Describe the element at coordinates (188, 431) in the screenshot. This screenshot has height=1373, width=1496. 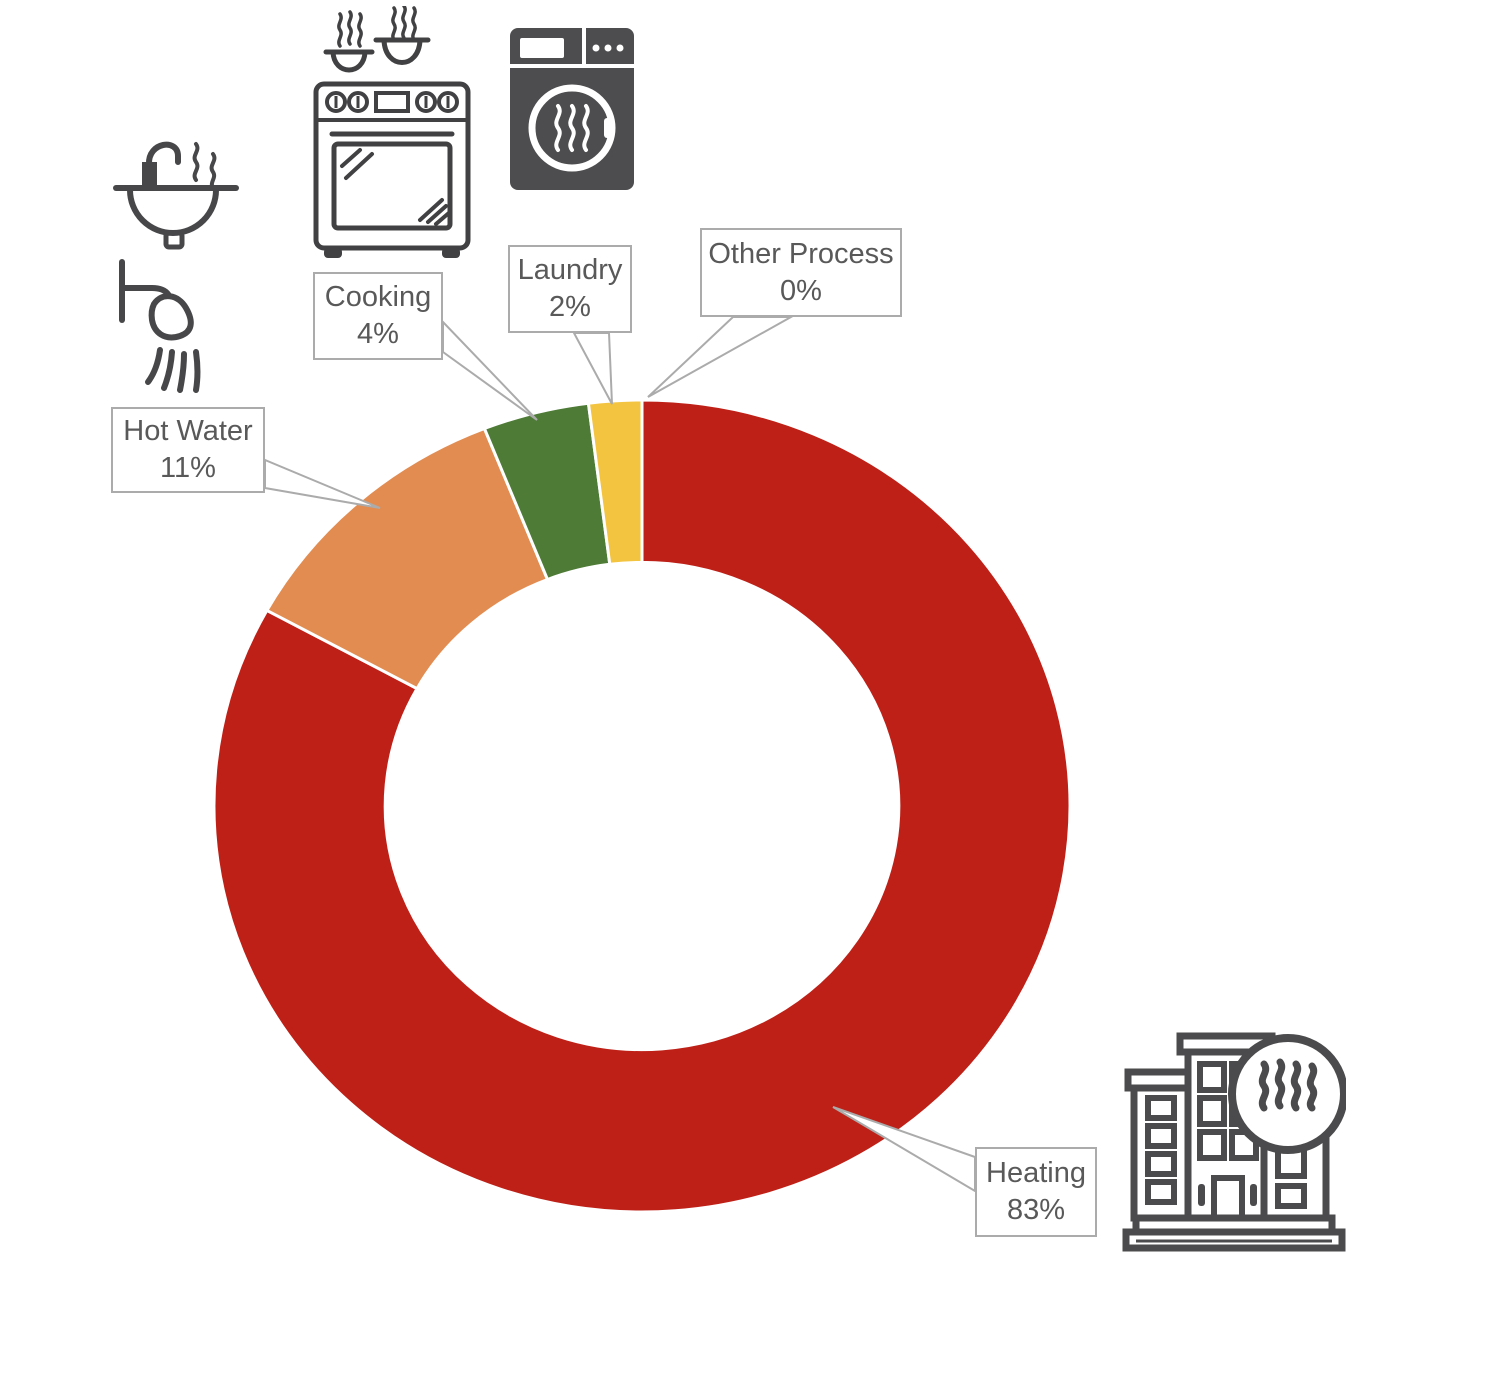
I see `hot-water-label: Hot Water` at that location.